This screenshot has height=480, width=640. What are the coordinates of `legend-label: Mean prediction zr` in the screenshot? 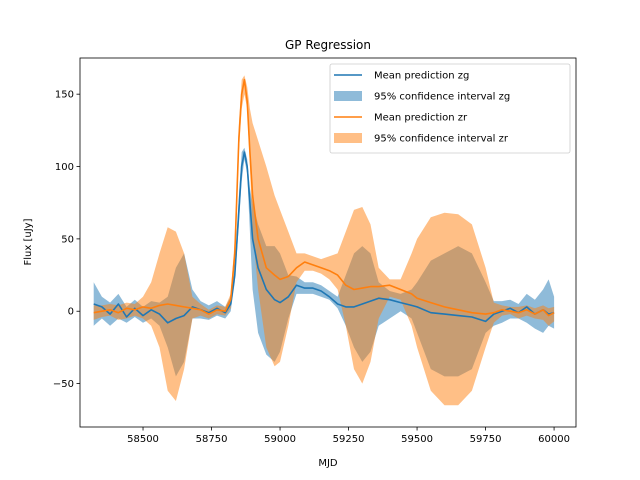 It's located at (421, 118).